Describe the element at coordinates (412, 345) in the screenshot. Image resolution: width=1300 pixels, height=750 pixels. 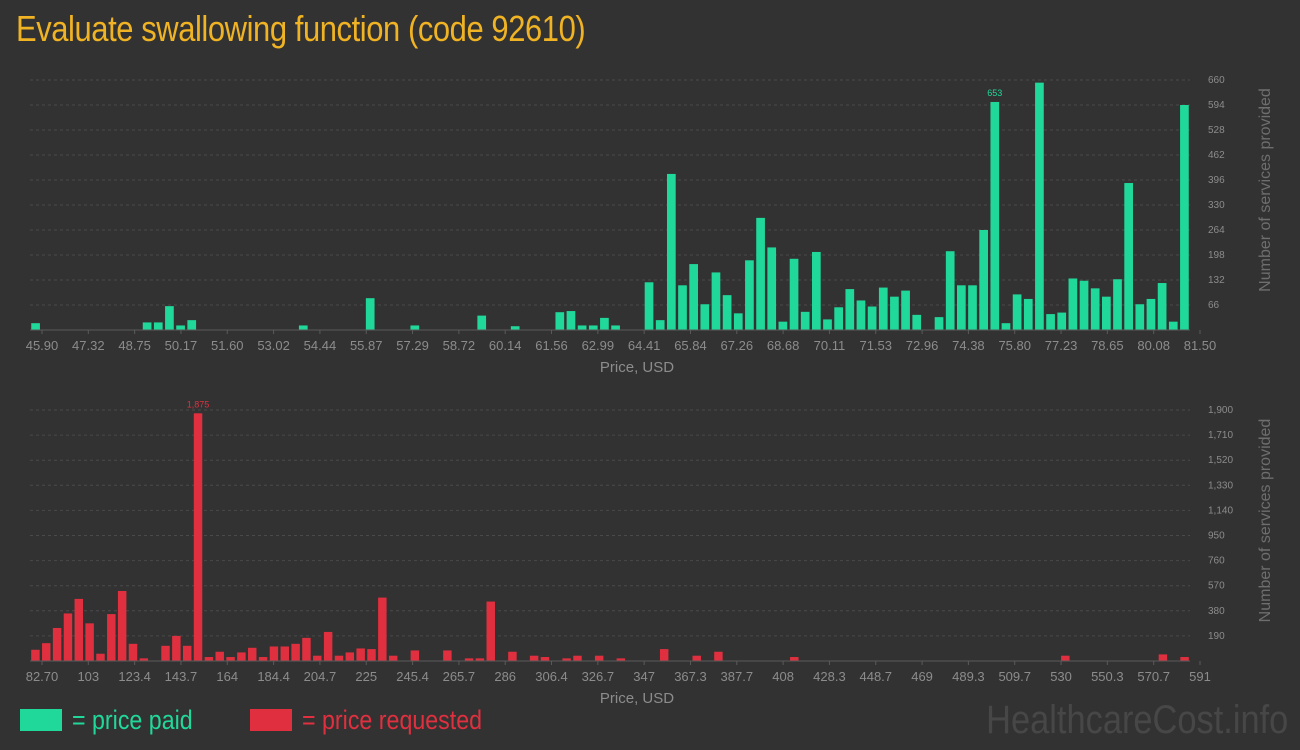
I see `paid-xtick-label: 57.29` at that location.